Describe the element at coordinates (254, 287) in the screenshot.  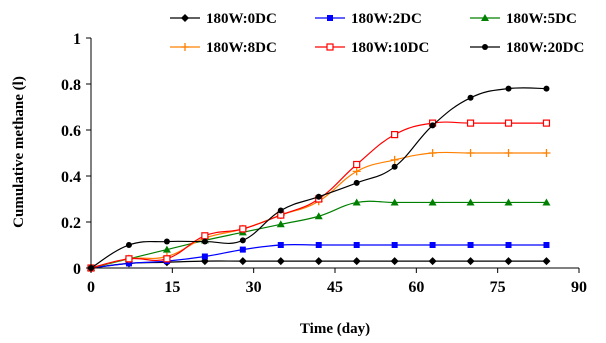
I see `x-tick-label: 30` at that location.